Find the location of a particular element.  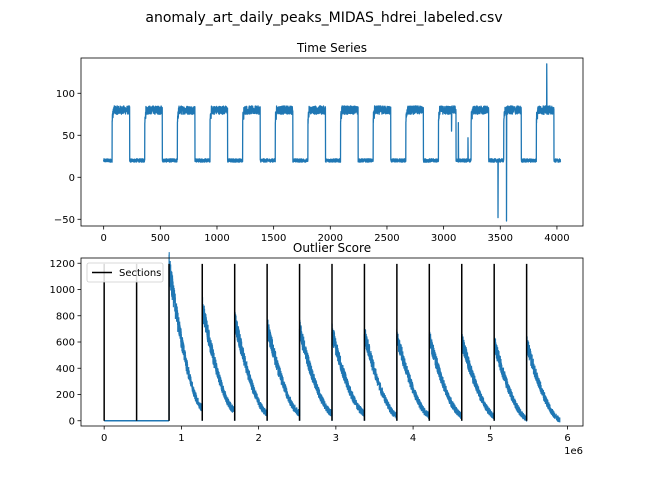

y-tick-label: 1200 is located at coordinates (62, 264).